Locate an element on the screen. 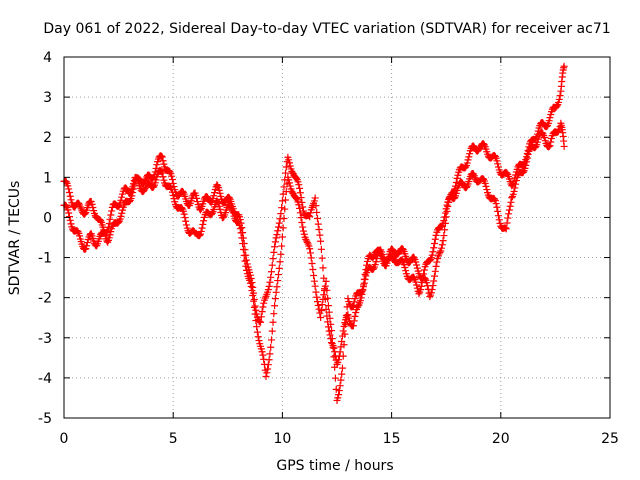  y-axis-label: SDTVAR / TECUs is located at coordinates (15, 238).